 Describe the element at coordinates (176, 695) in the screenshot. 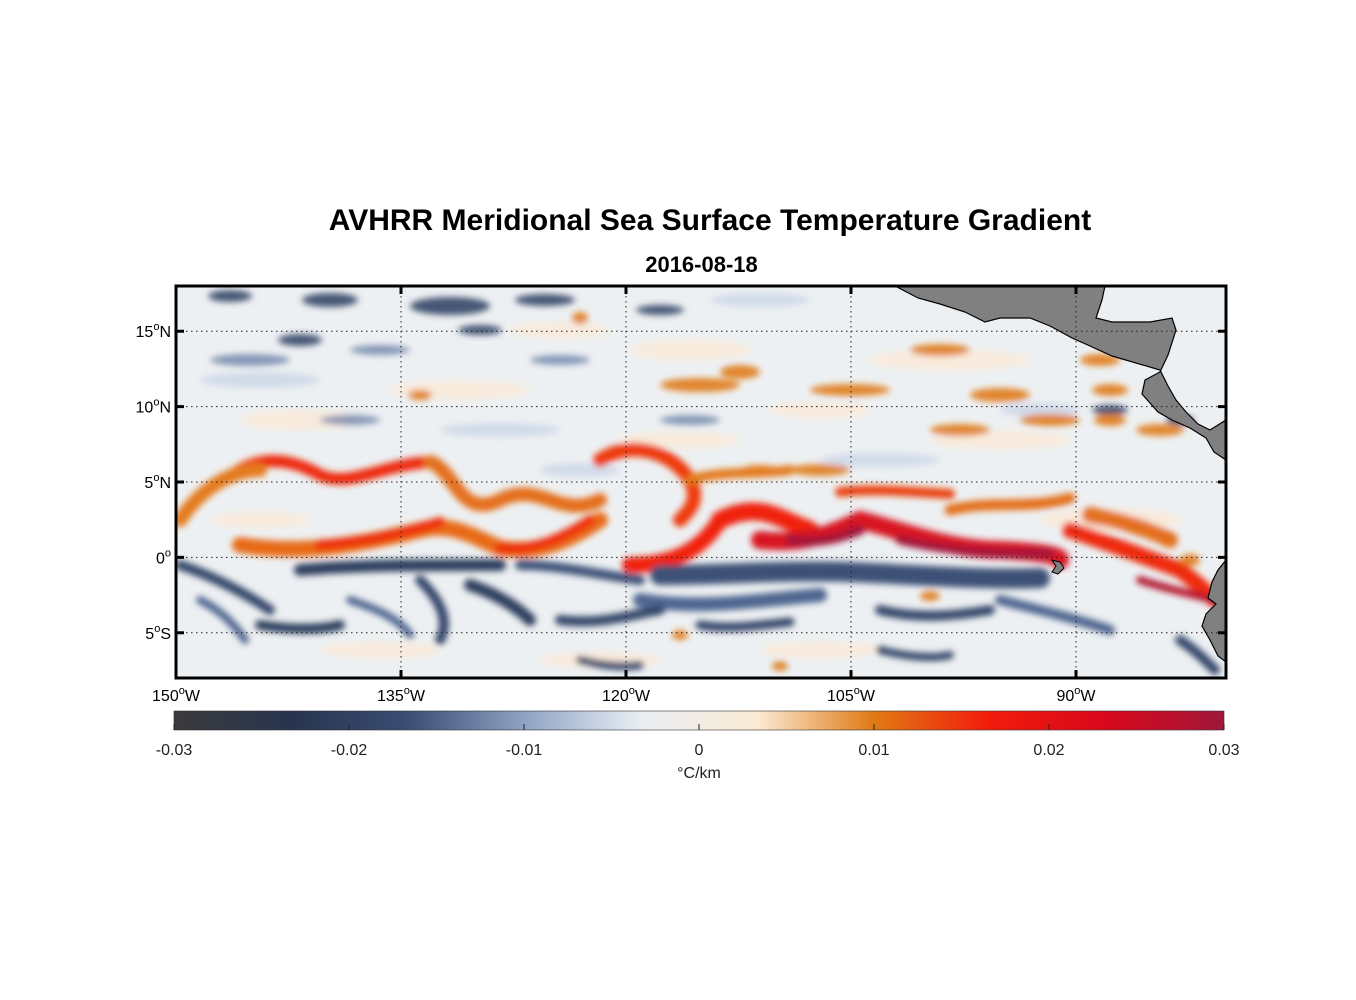

I see `lon-tick-label: 150oW` at that location.